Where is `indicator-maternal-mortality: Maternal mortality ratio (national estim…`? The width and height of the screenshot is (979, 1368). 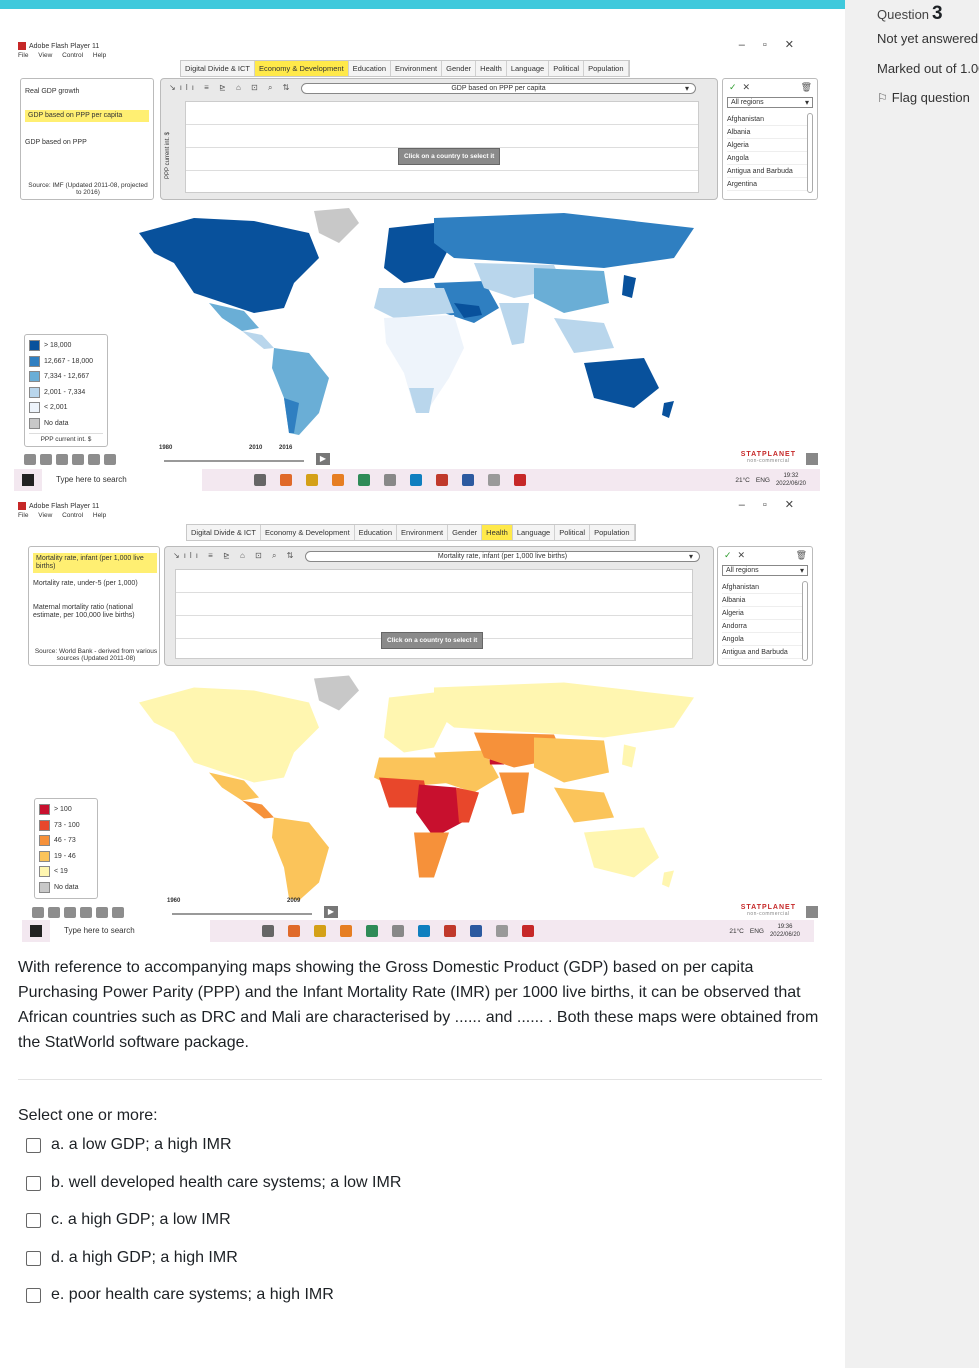
indicator-maternal-mortality: Maternal mortality ratio (national estim… is located at coordinates (84, 611).